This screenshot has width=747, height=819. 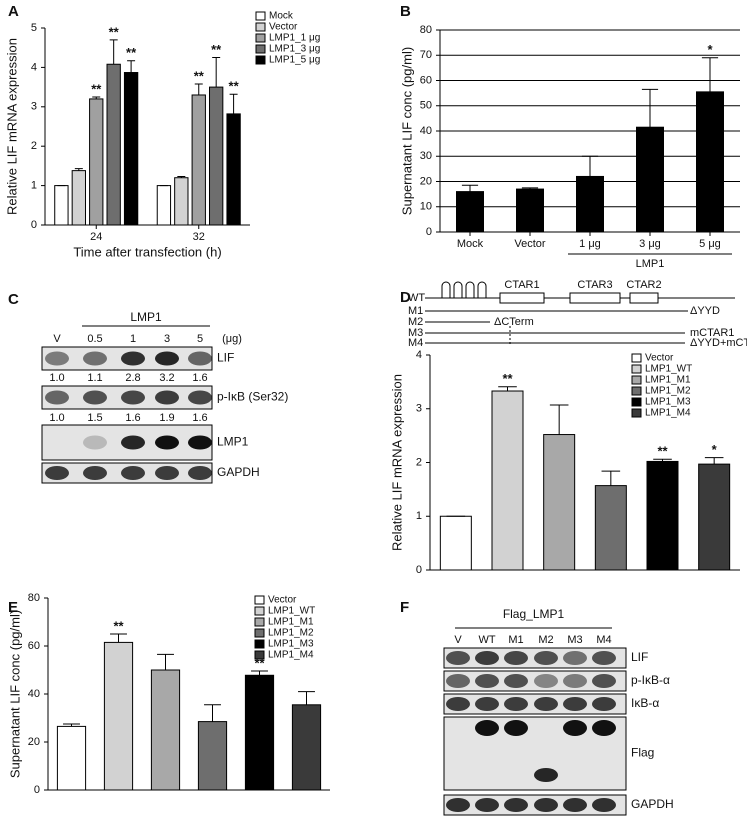 I want to click on row-label: LMP1, so click(x=233, y=442).